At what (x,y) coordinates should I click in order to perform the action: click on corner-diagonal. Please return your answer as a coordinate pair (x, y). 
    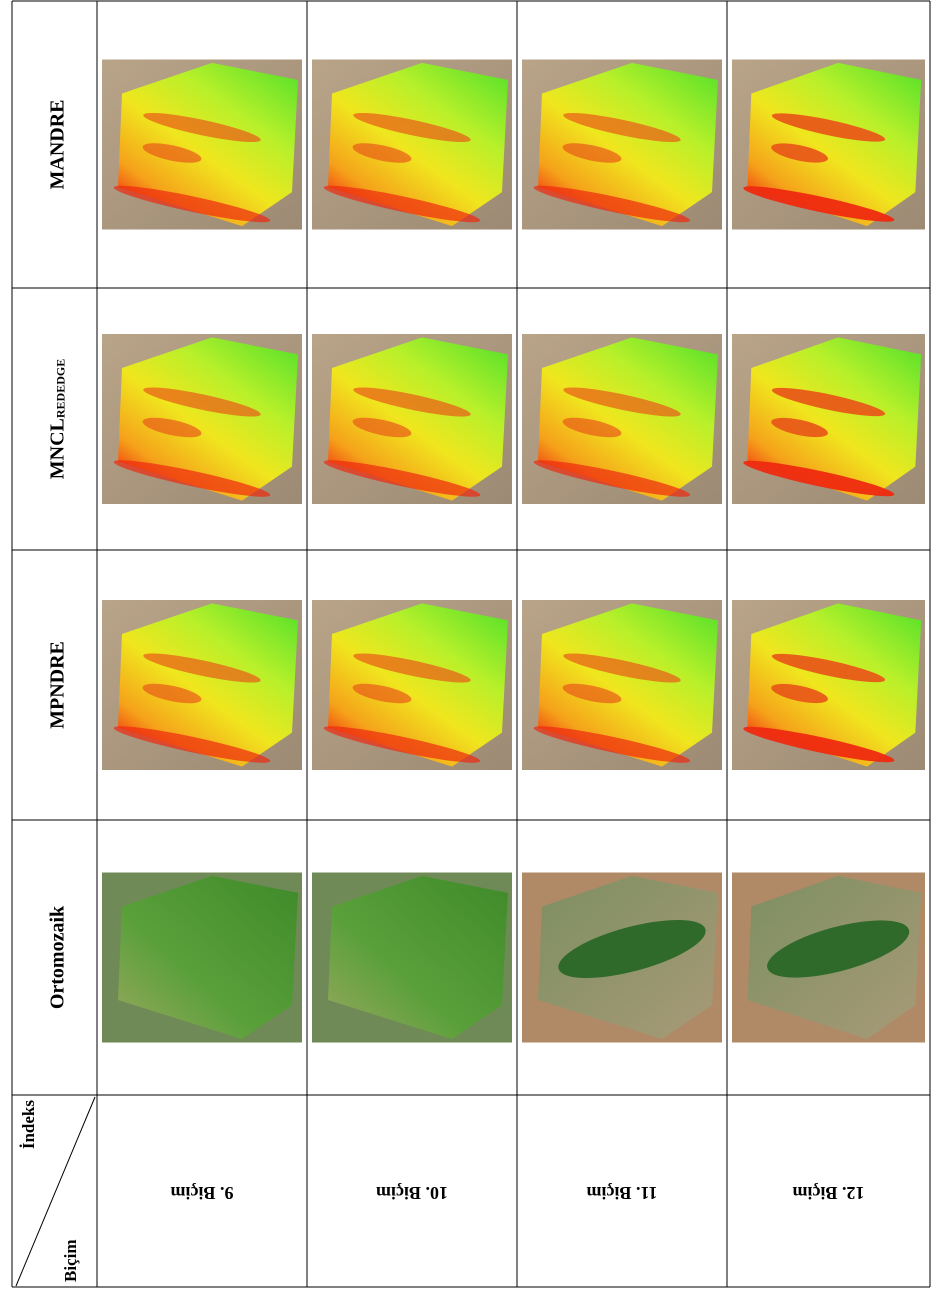
    Looking at the image, I should click on (55, 1191).